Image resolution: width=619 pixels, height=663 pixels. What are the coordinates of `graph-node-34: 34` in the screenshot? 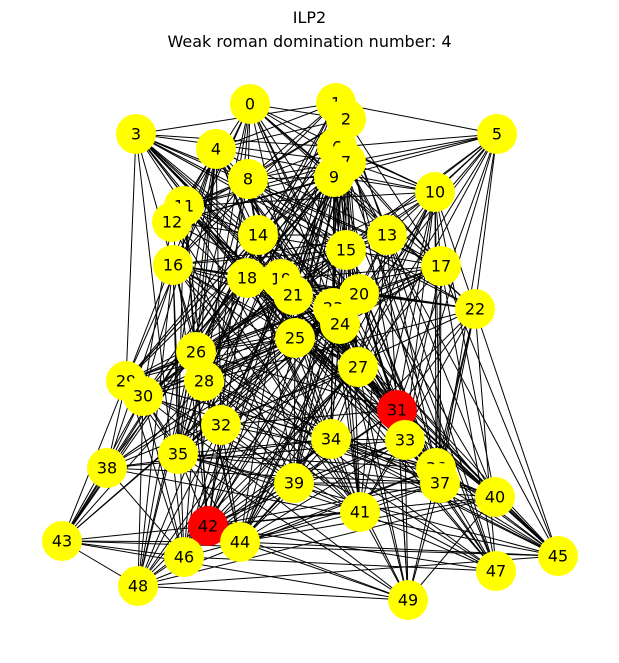 It's located at (331, 439).